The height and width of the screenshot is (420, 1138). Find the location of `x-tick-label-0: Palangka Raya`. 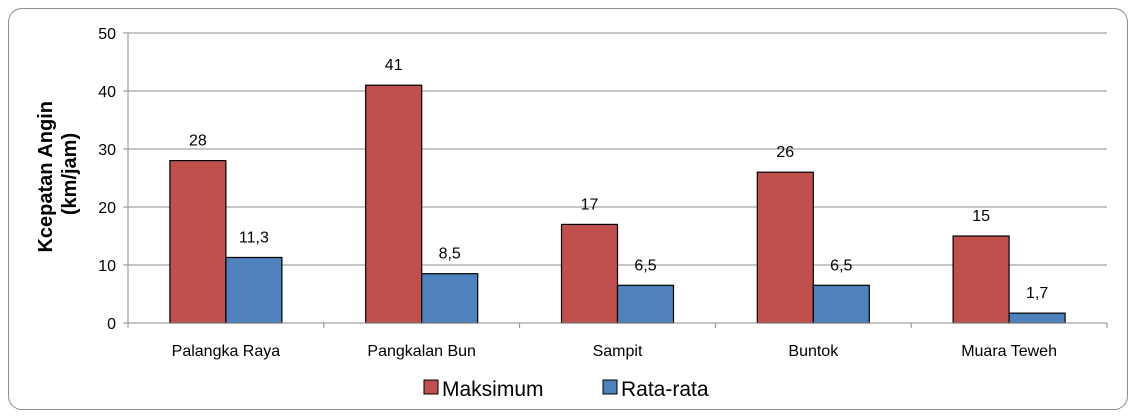

x-tick-label-0: Palangka Raya is located at coordinates (226, 351).